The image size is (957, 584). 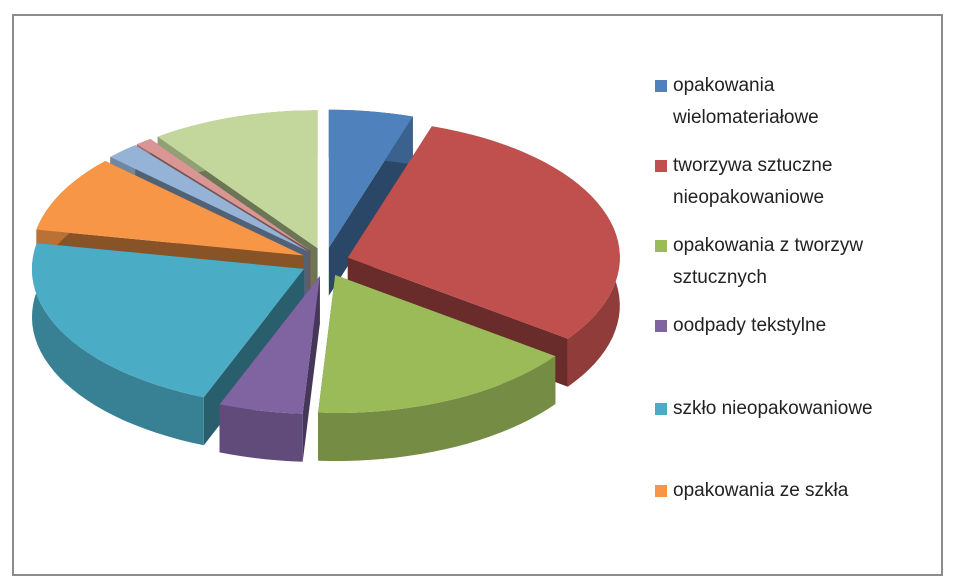 I want to click on legend-label: oodpady tekstylne, so click(x=750, y=325).